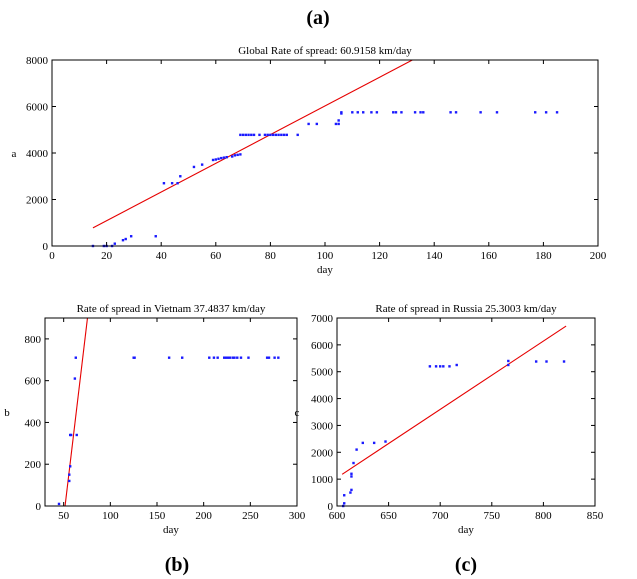  Describe the element at coordinates (252, 144) in the screenshot. I see `fit-line-a` at that location.